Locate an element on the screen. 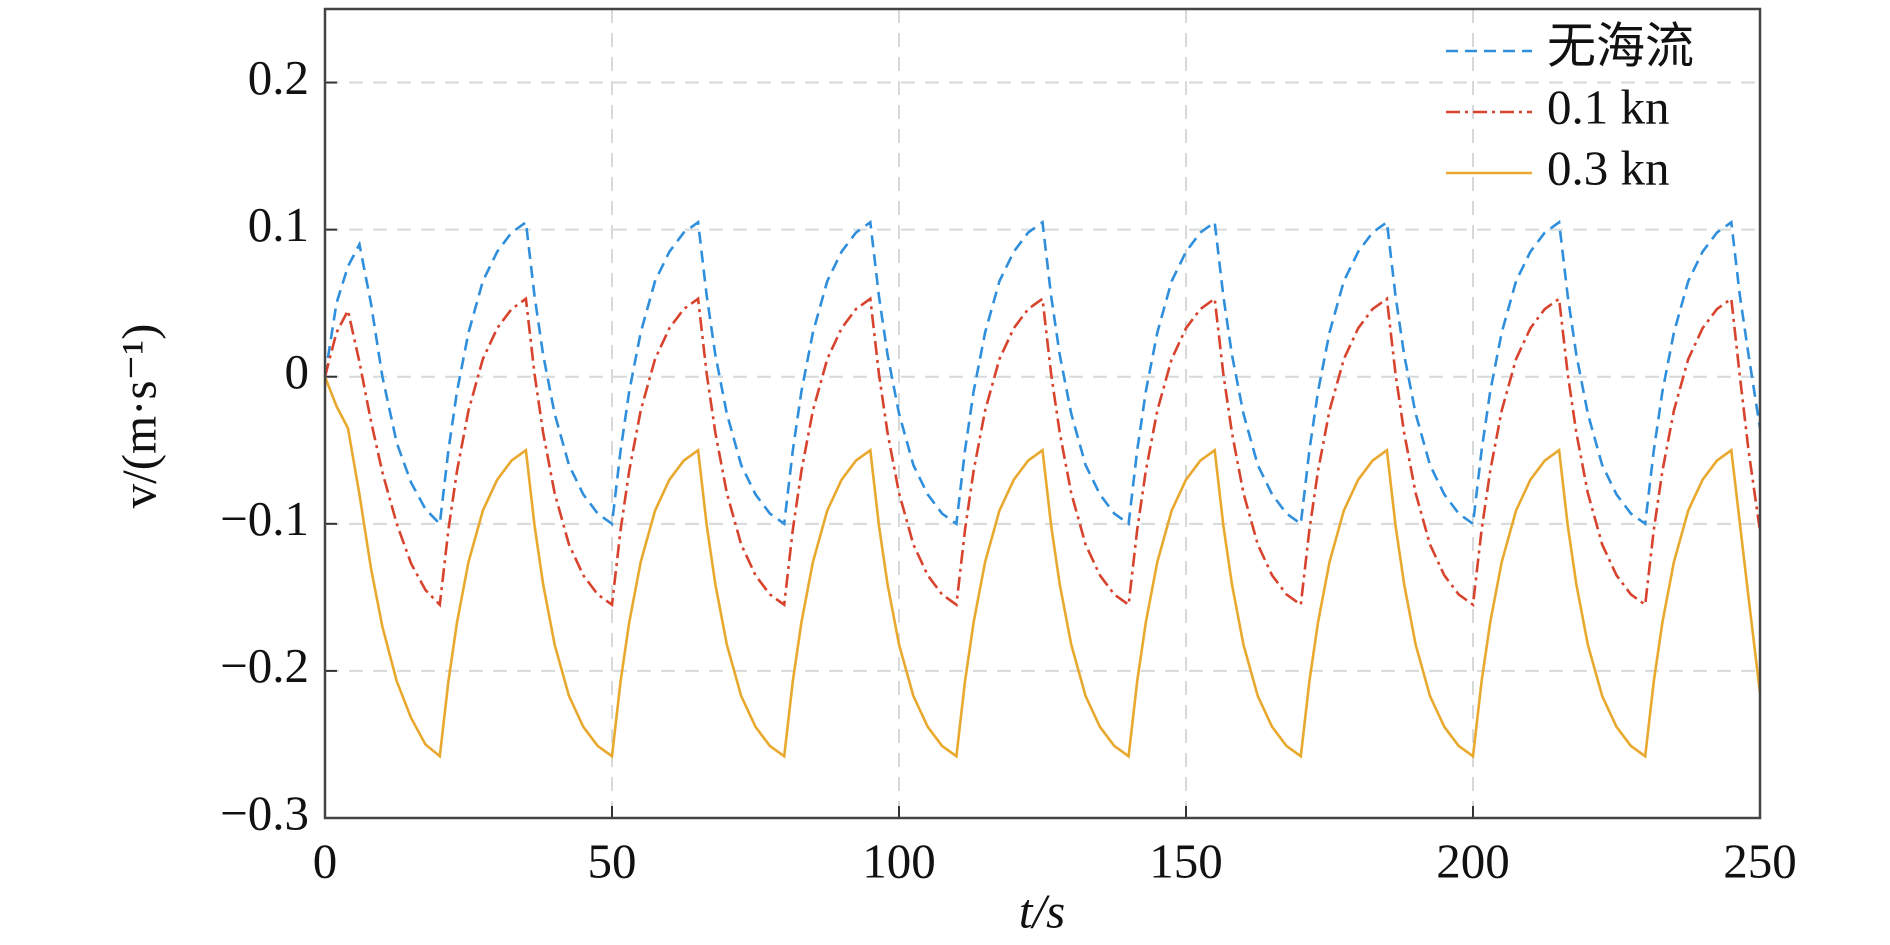  y-tick-label: −0.2 is located at coordinates (264, 665).